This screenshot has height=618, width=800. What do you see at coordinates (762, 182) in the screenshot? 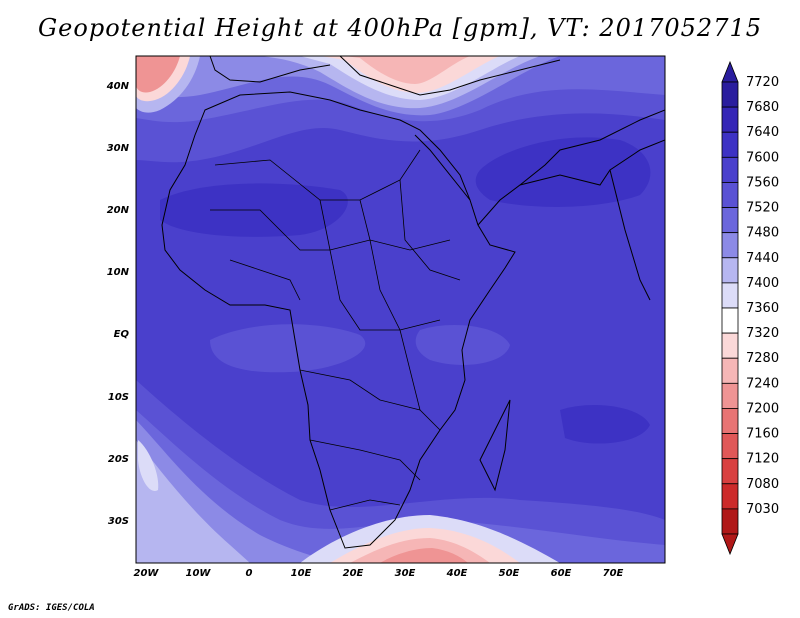
I see `colorbar-label: 7560` at bounding box center [762, 182].